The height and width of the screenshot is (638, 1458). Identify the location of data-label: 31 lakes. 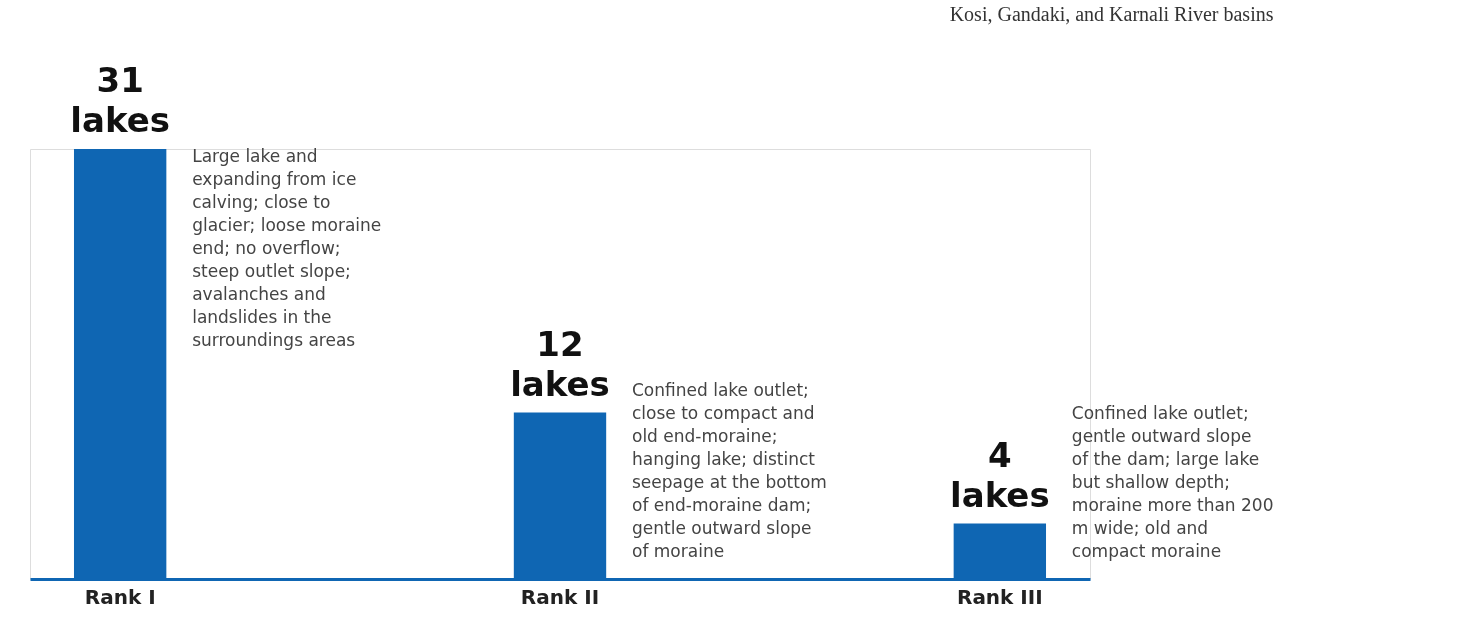
(120, 100).